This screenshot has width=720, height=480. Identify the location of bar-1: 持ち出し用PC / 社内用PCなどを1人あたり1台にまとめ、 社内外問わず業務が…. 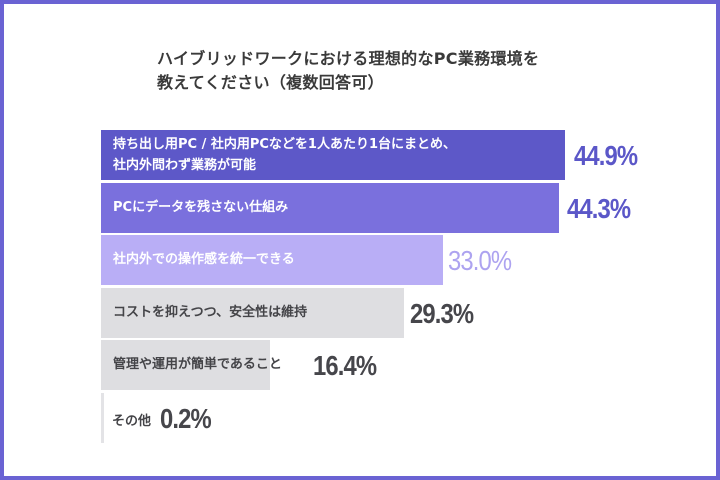
(333, 155).